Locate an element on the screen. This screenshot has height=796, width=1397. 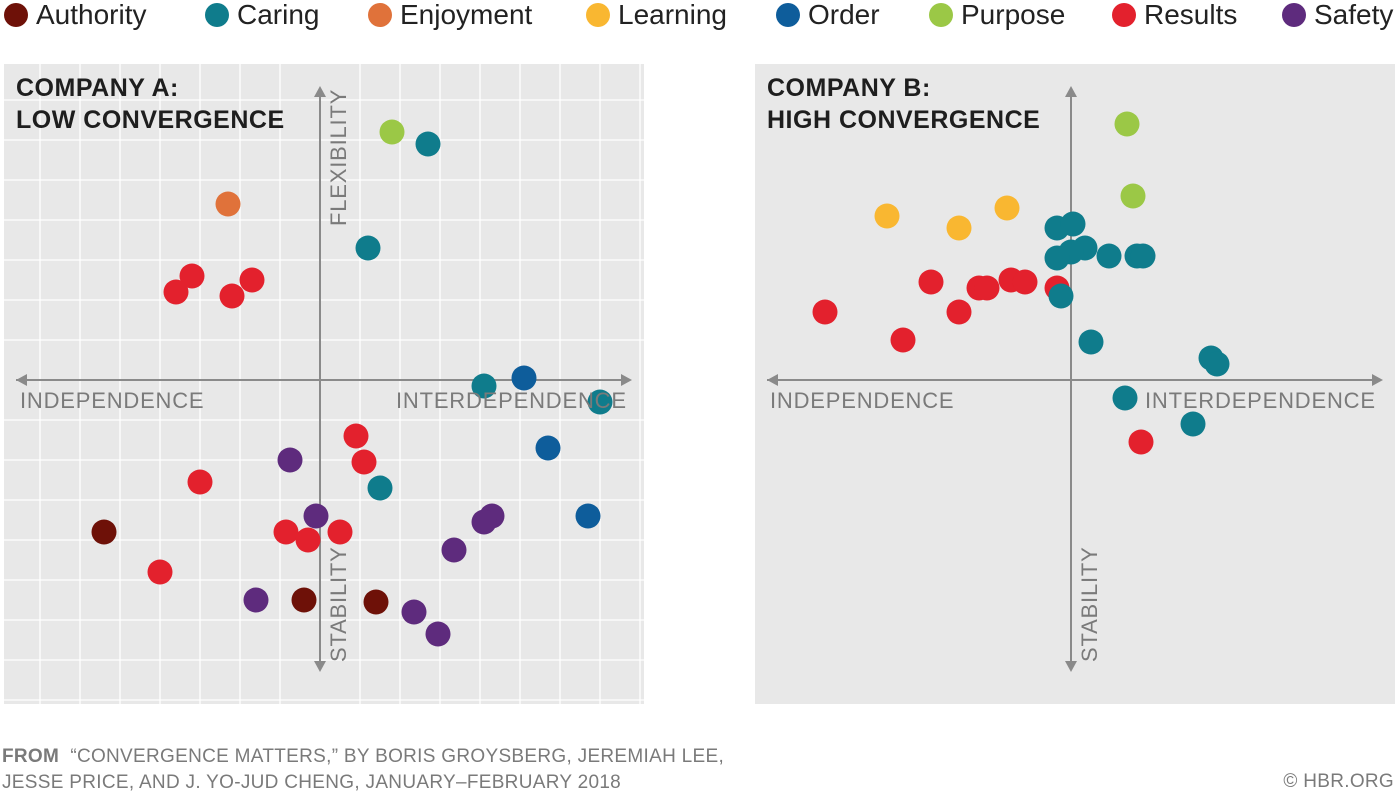
legend-label: Caring is located at coordinates (278, 15).